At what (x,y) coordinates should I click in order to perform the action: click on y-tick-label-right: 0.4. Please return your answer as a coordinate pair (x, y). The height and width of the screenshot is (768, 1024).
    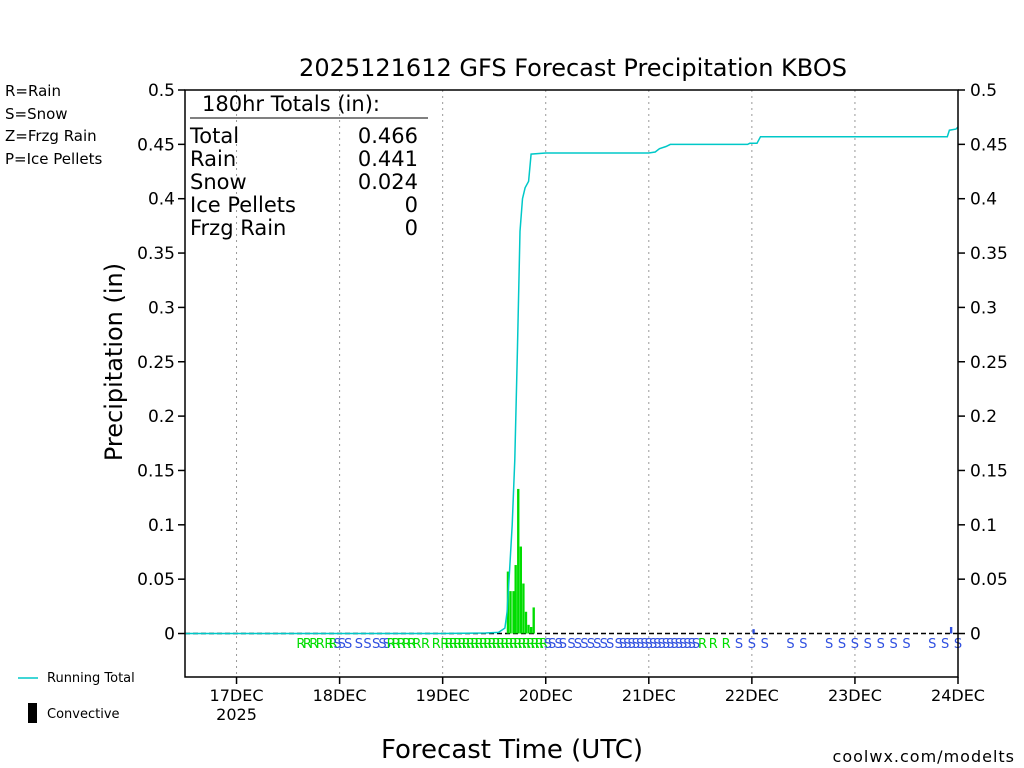
    Looking at the image, I should click on (983, 200).